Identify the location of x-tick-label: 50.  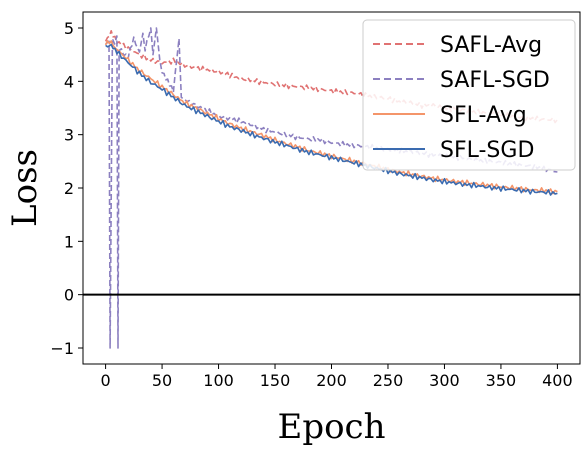
(162, 380).